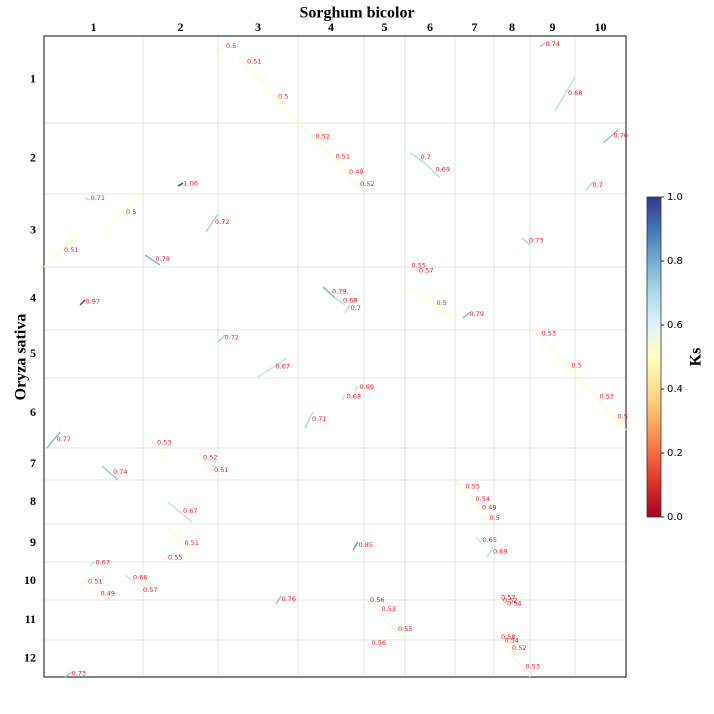 This screenshot has height=714, width=714. I want to click on ks-label: 0.78, so click(163, 259).